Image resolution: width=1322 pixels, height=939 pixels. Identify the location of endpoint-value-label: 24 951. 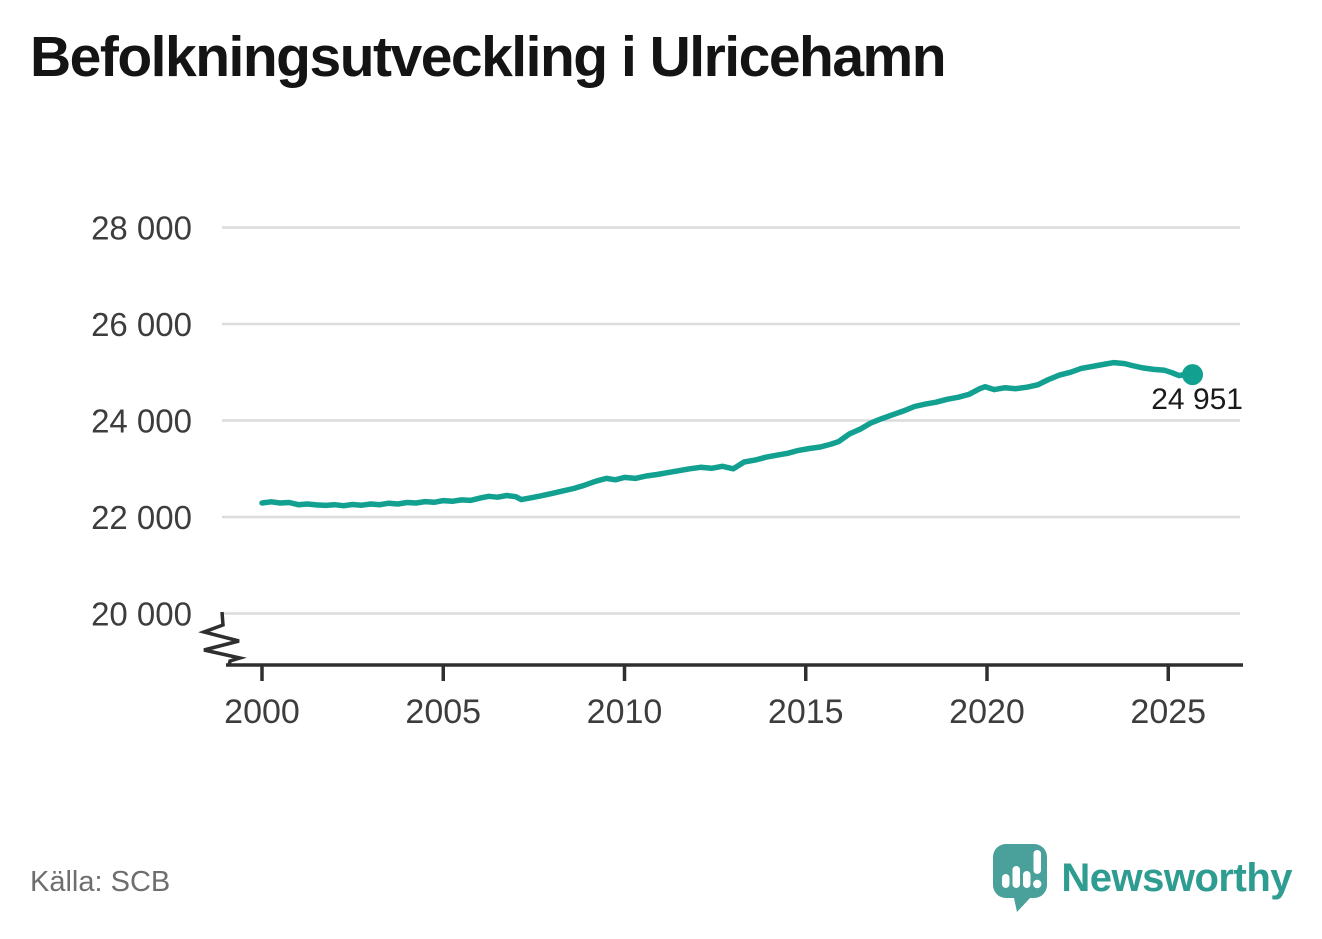
(1197, 399).